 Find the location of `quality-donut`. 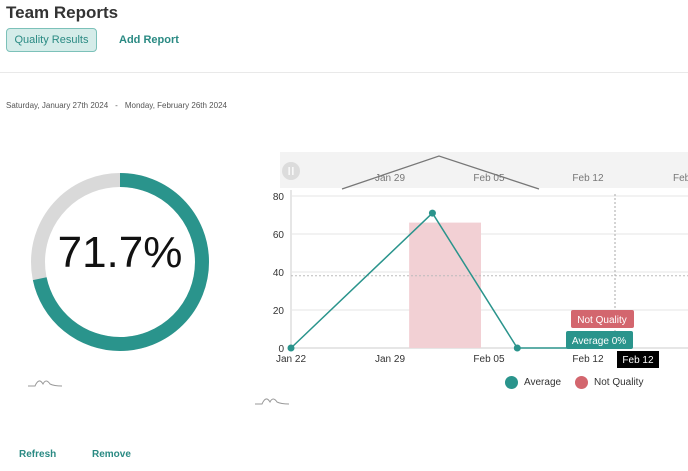

quality-donut is located at coordinates (120, 262).